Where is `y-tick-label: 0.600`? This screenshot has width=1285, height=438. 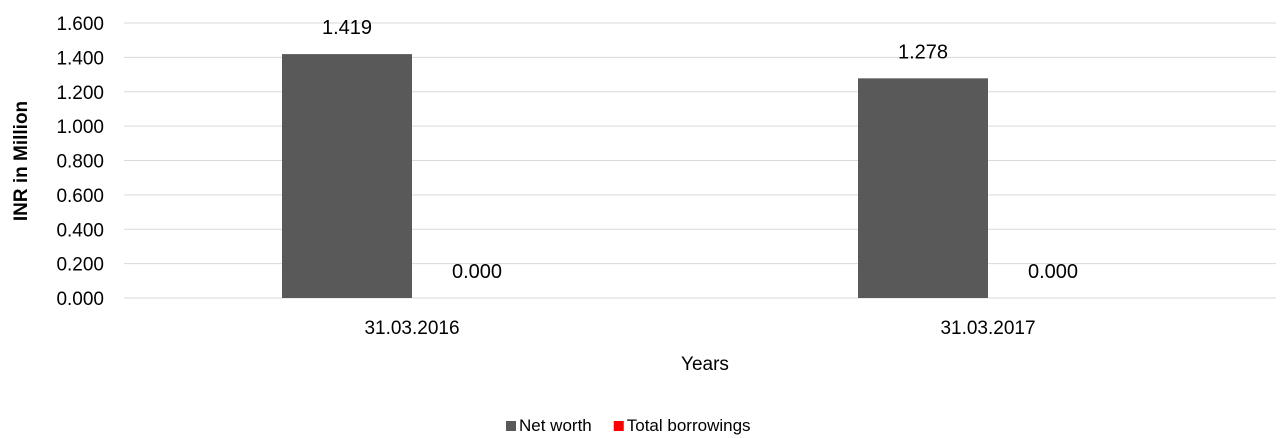 y-tick-label: 0.600 is located at coordinates (80, 196).